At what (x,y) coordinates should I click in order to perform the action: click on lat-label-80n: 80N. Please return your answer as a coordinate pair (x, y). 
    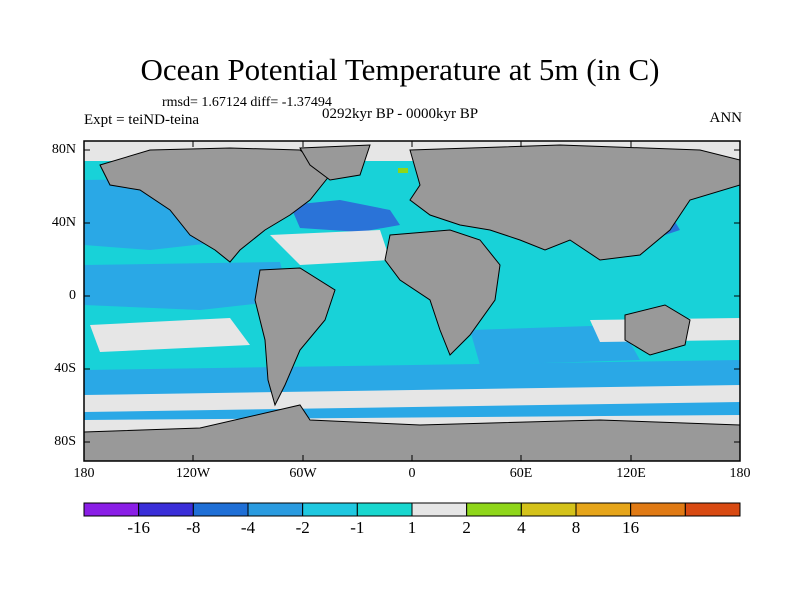
    Looking at the image, I should click on (63, 149).